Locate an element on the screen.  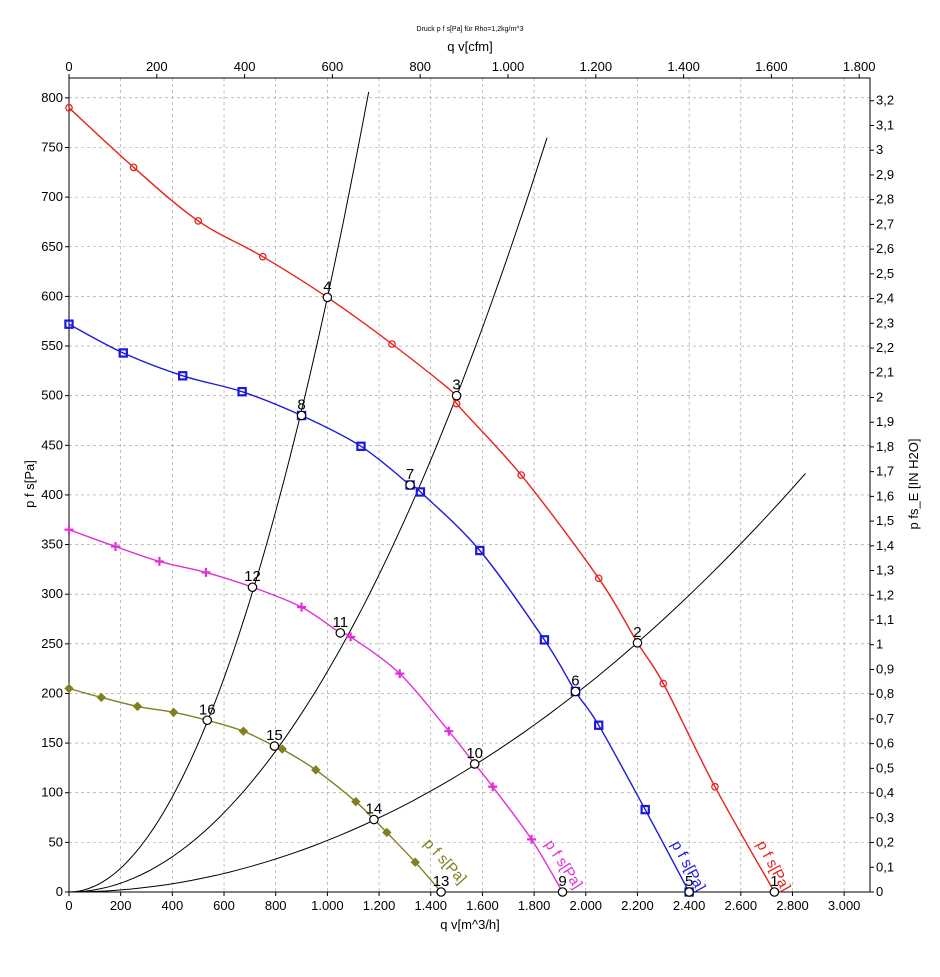
y2-tick-label: 1,1 is located at coordinates (885, 619).